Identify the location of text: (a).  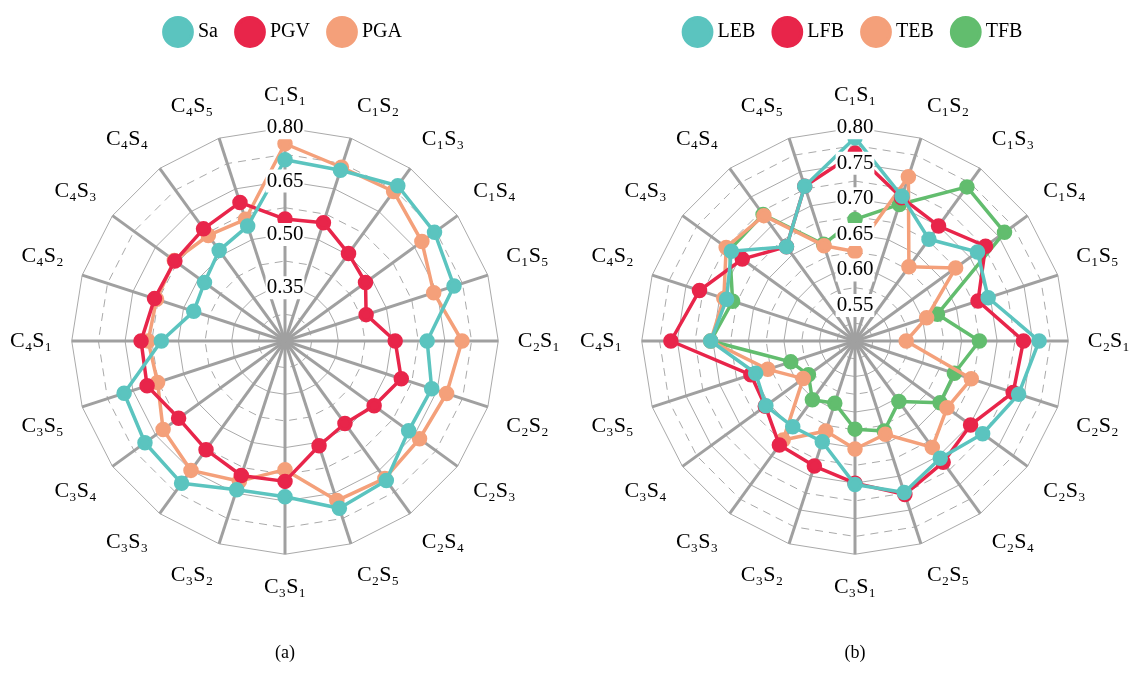
(285, 652).